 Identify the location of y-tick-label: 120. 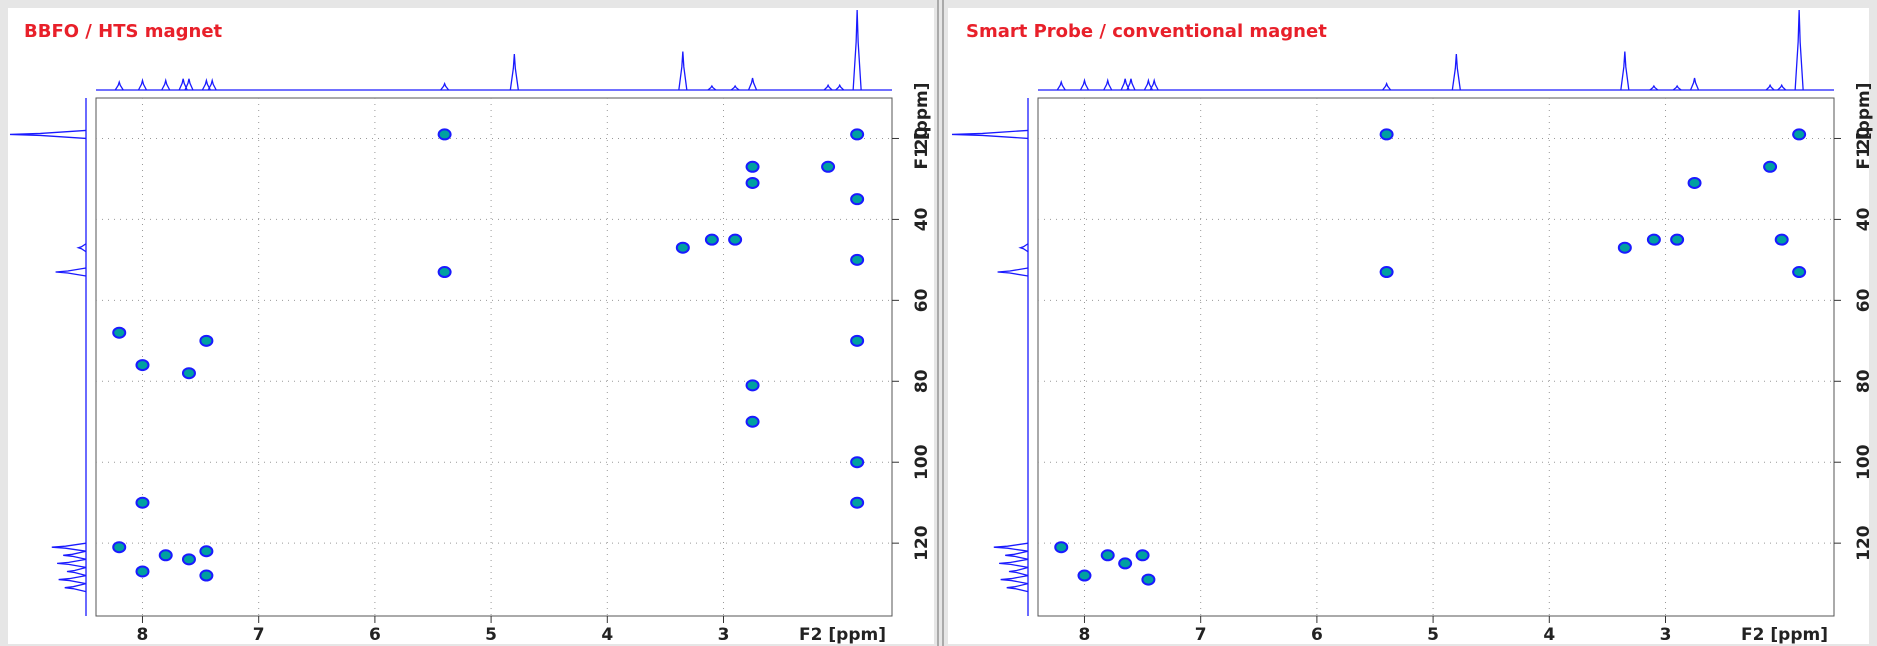
(1864, 543).